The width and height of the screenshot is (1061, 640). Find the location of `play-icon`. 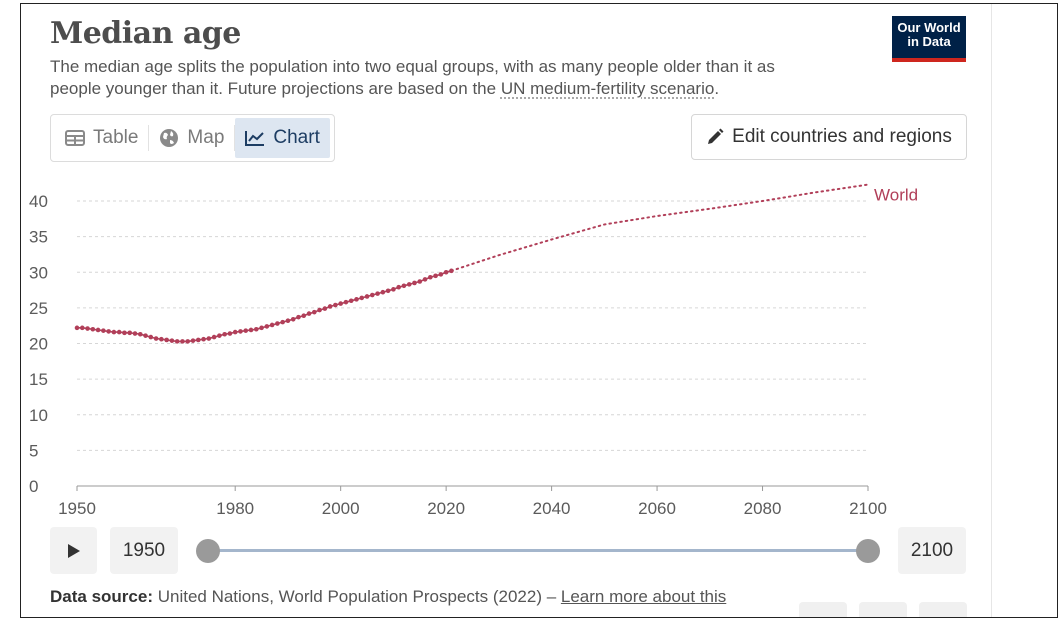

play-icon is located at coordinates (73, 550).